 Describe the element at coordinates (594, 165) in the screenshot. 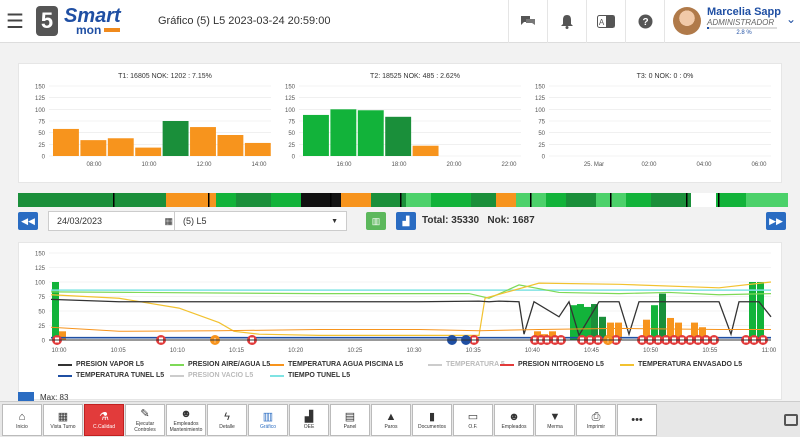

I see `x-tick-label: 25. Mar` at that location.